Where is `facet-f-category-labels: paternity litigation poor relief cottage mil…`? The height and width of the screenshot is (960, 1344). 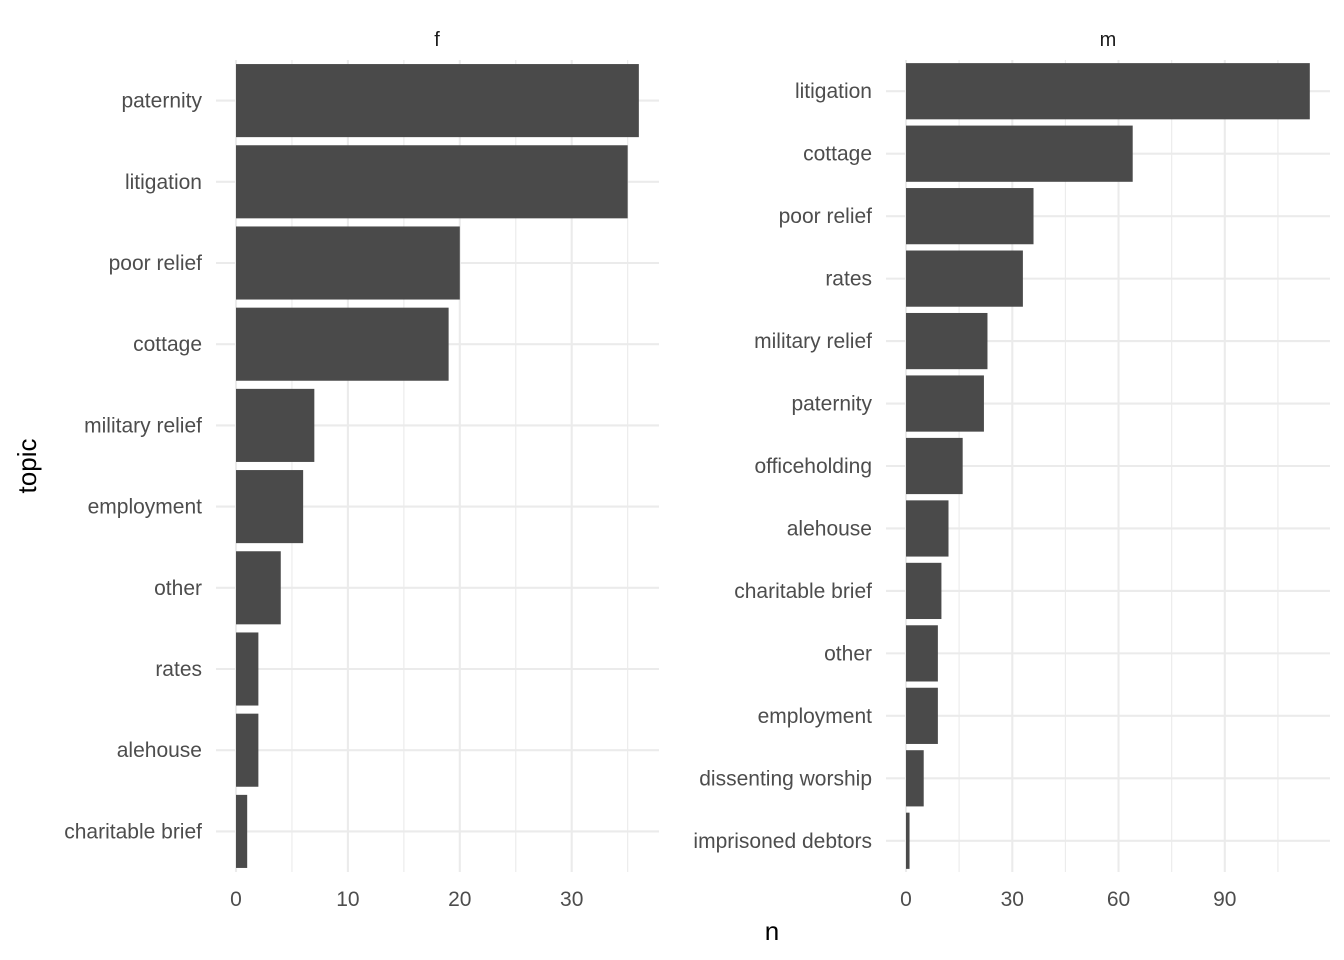 facet-f-category-labels: paternity litigation poor relief cottage mil… is located at coordinates (133, 467).